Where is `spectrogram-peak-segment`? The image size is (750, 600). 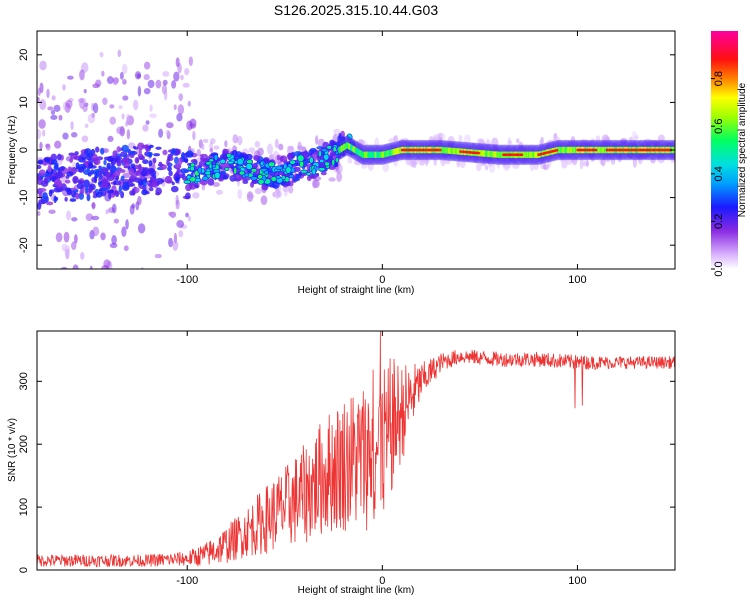 spectrogram-peak-segment is located at coordinates (440, 150).